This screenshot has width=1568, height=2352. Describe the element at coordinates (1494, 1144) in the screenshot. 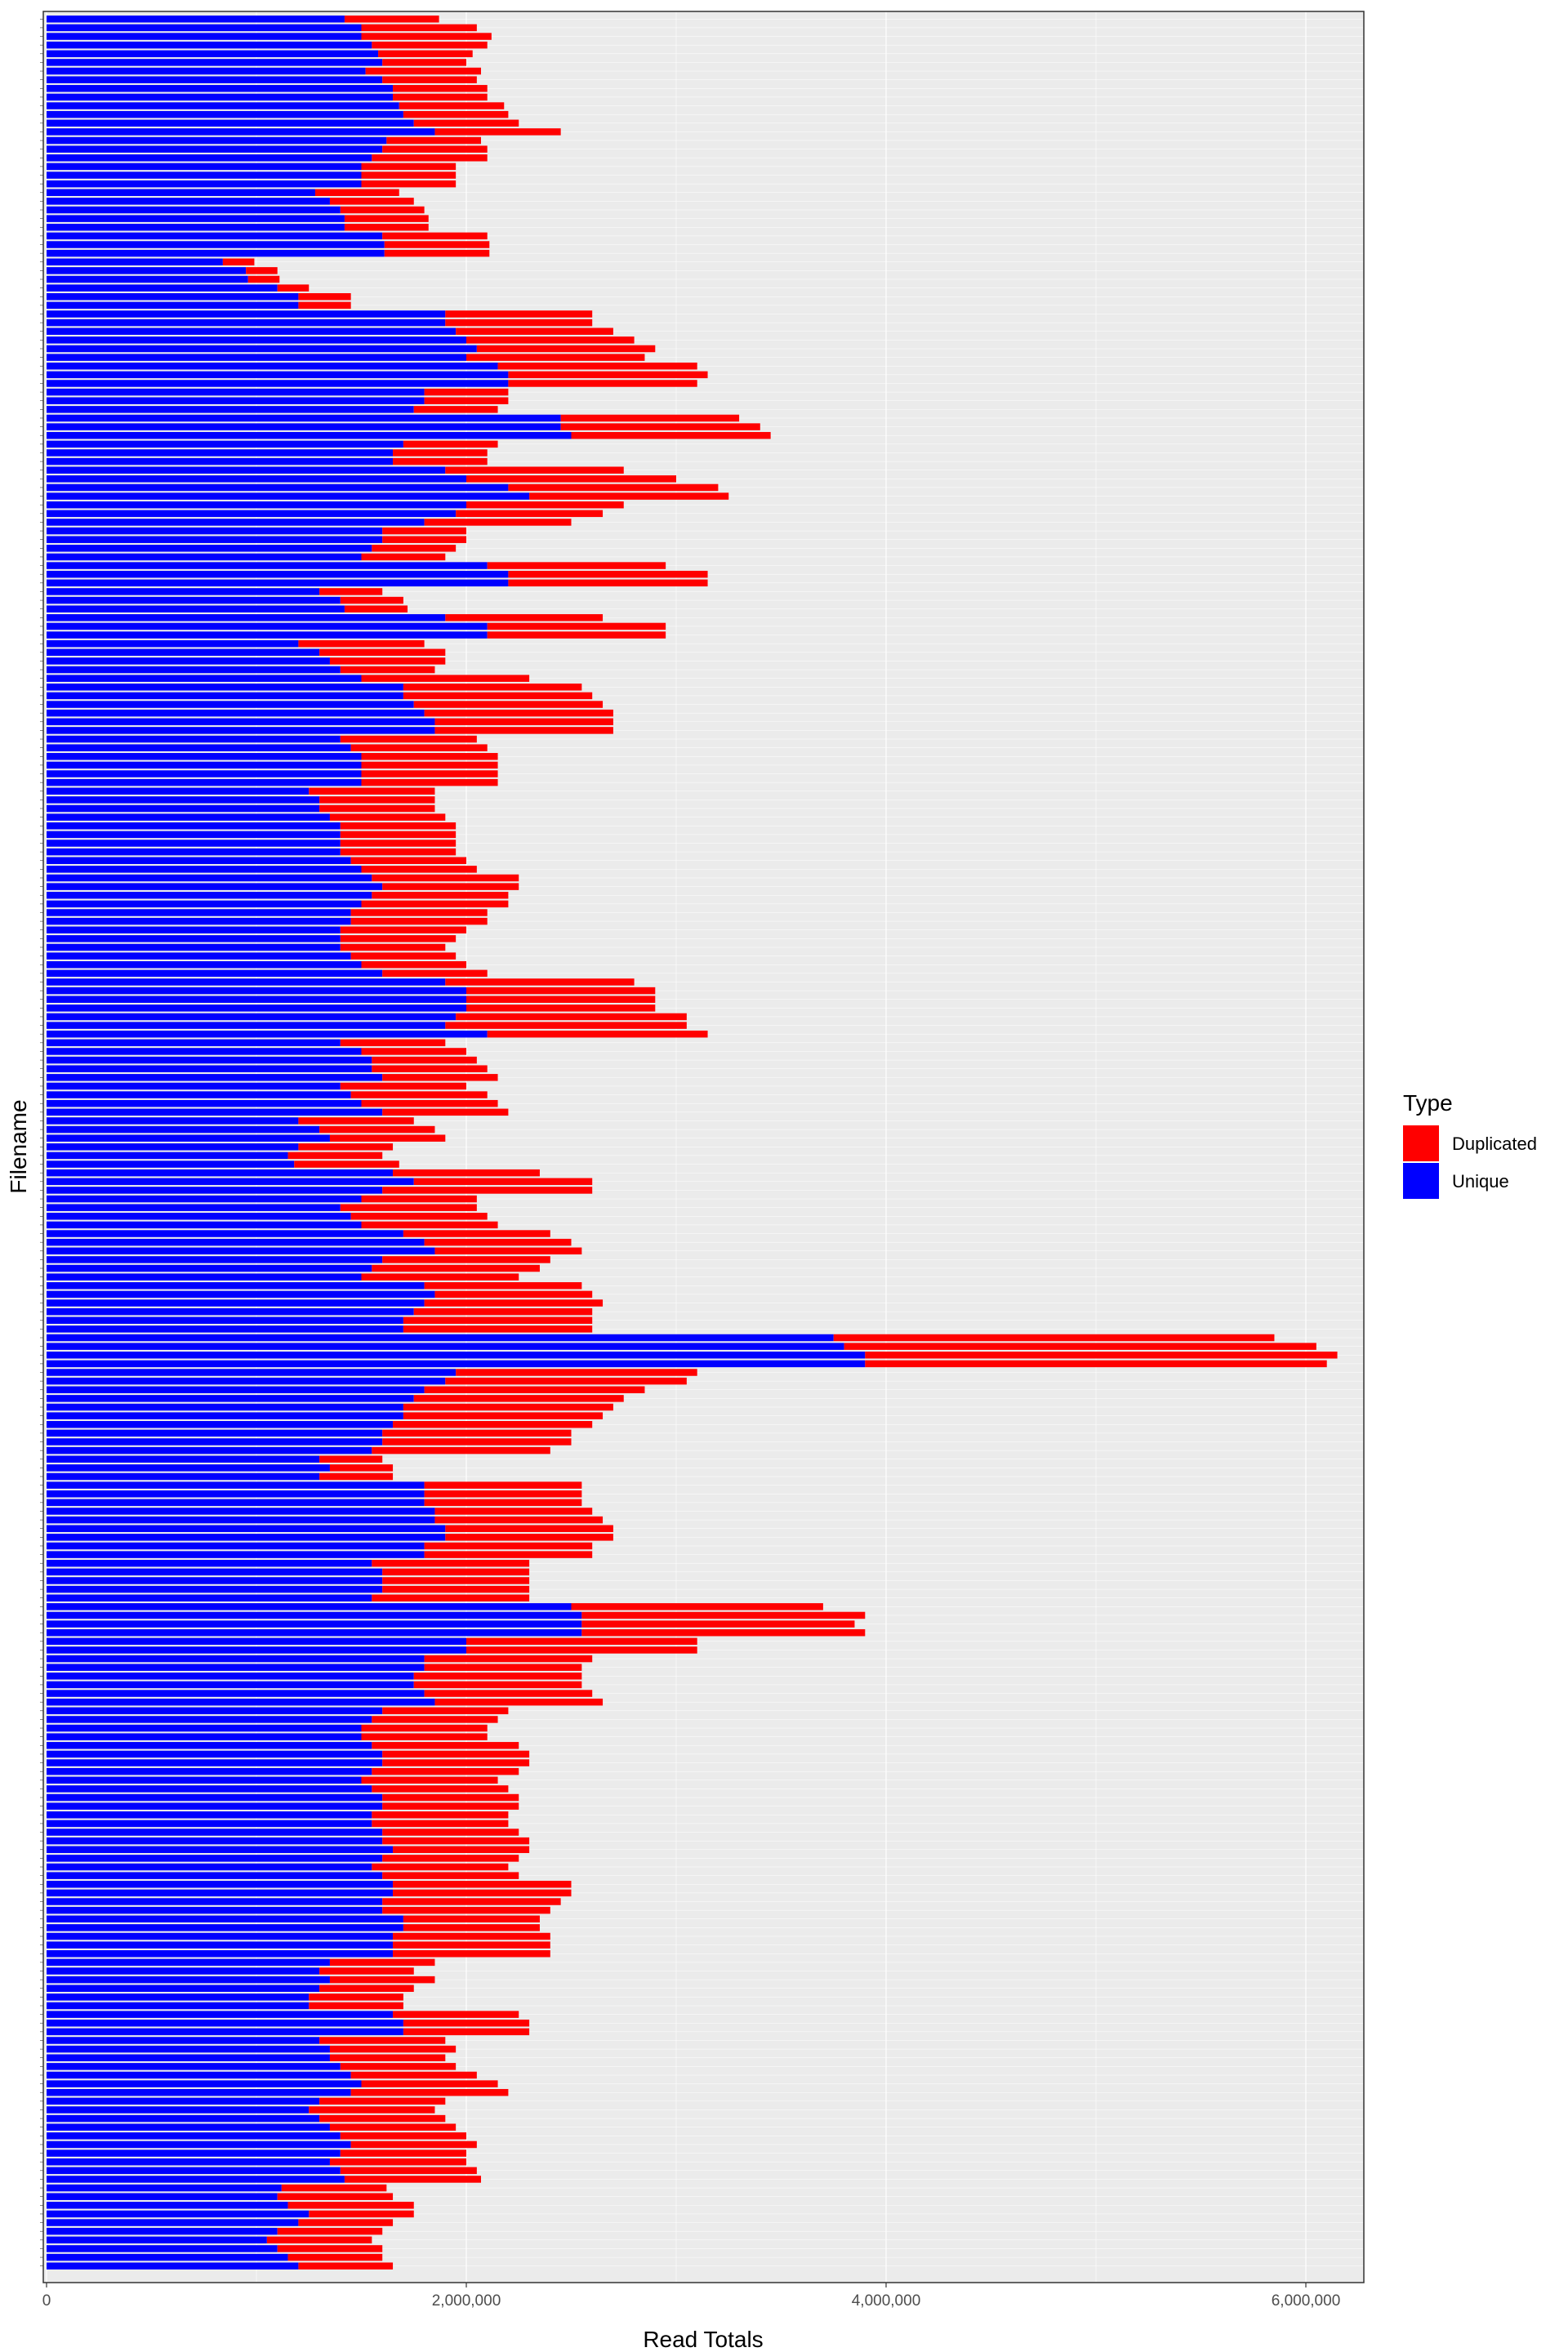

I see `legend-label-duplicated: Duplicated` at that location.